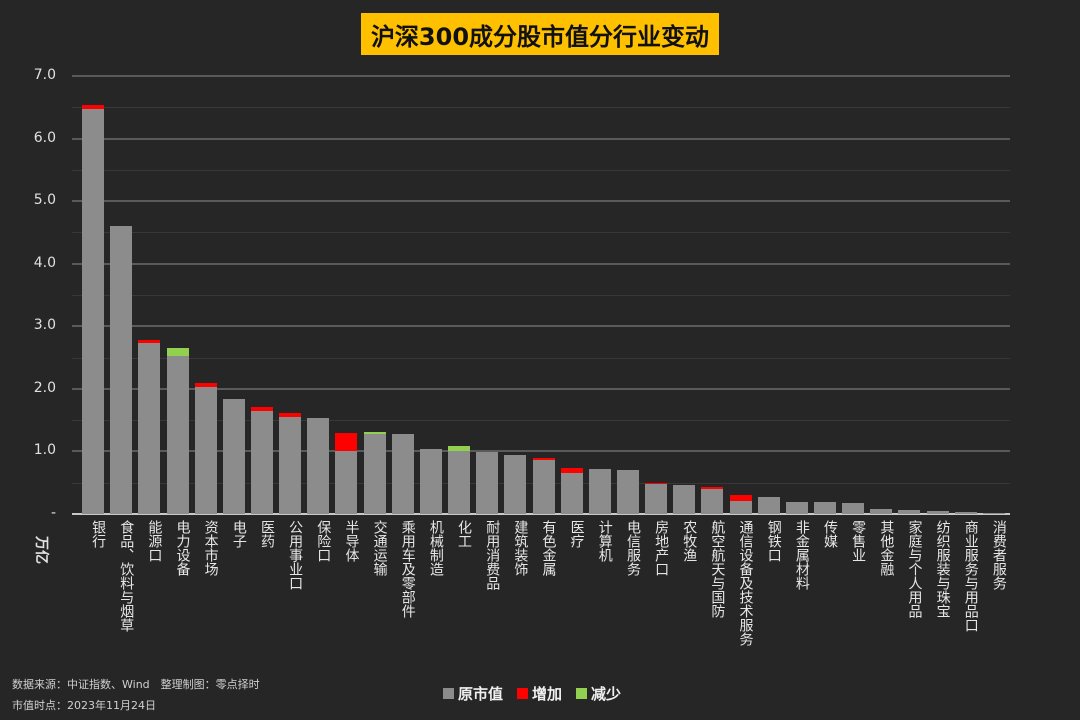  I want to click on legend-label-decrease: 减少, so click(606, 694).